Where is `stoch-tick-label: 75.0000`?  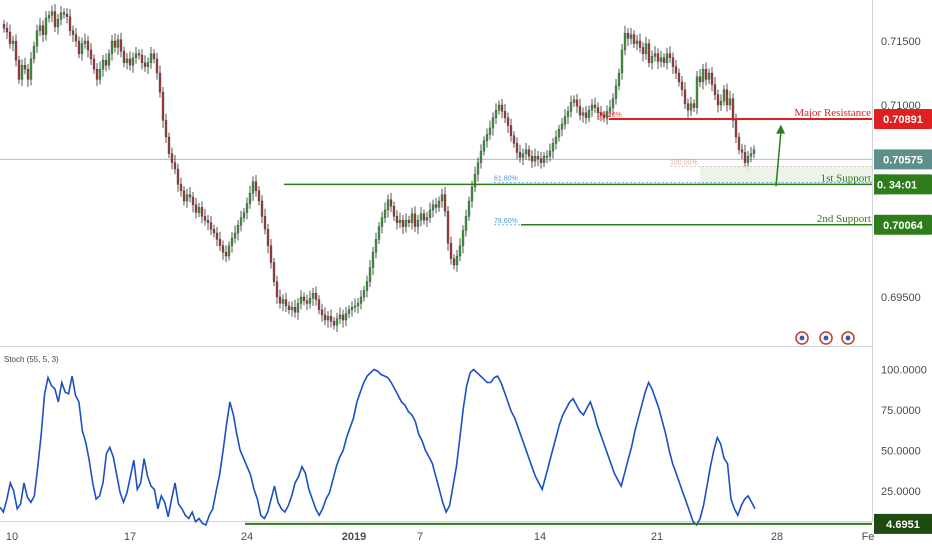 stoch-tick-label: 75.0000 is located at coordinates (901, 411).